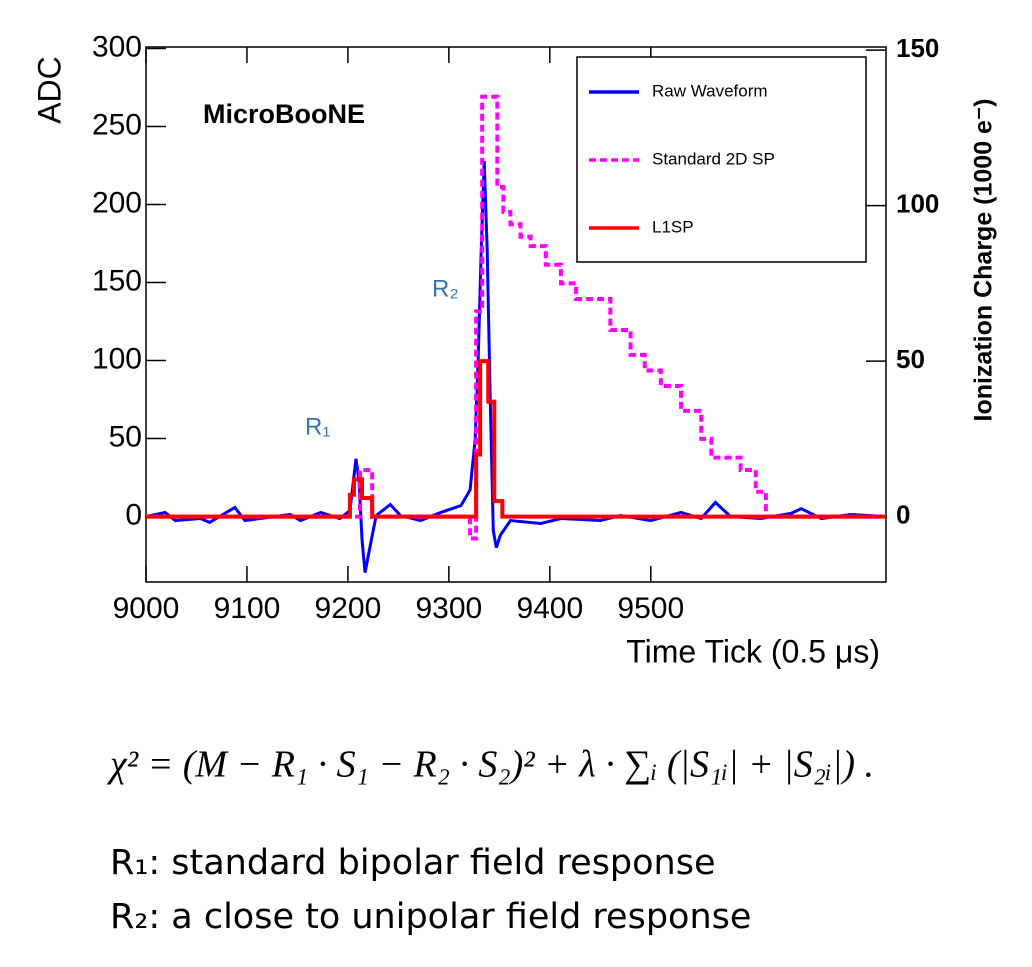 The width and height of the screenshot is (1032, 967). I want to click on x-tick-label: 9300, so click(448, 608).